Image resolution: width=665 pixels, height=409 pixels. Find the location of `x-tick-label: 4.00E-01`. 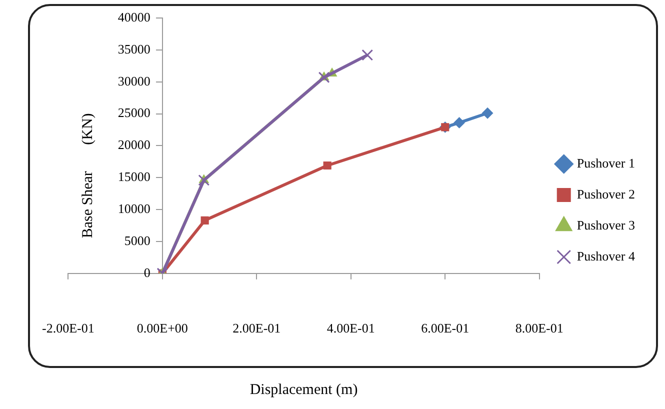

x-tick-label: 4.00E-01 is located at coordinates (350, 328).